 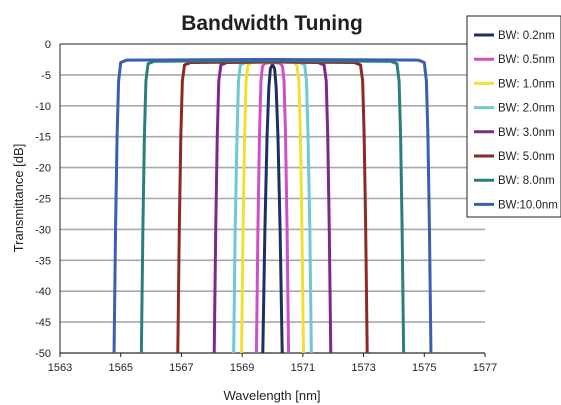 What do you see at coordinates (60, 368) in the screenshot?
I see `x-tick-label: 1563` at bounding box center [60, 368].